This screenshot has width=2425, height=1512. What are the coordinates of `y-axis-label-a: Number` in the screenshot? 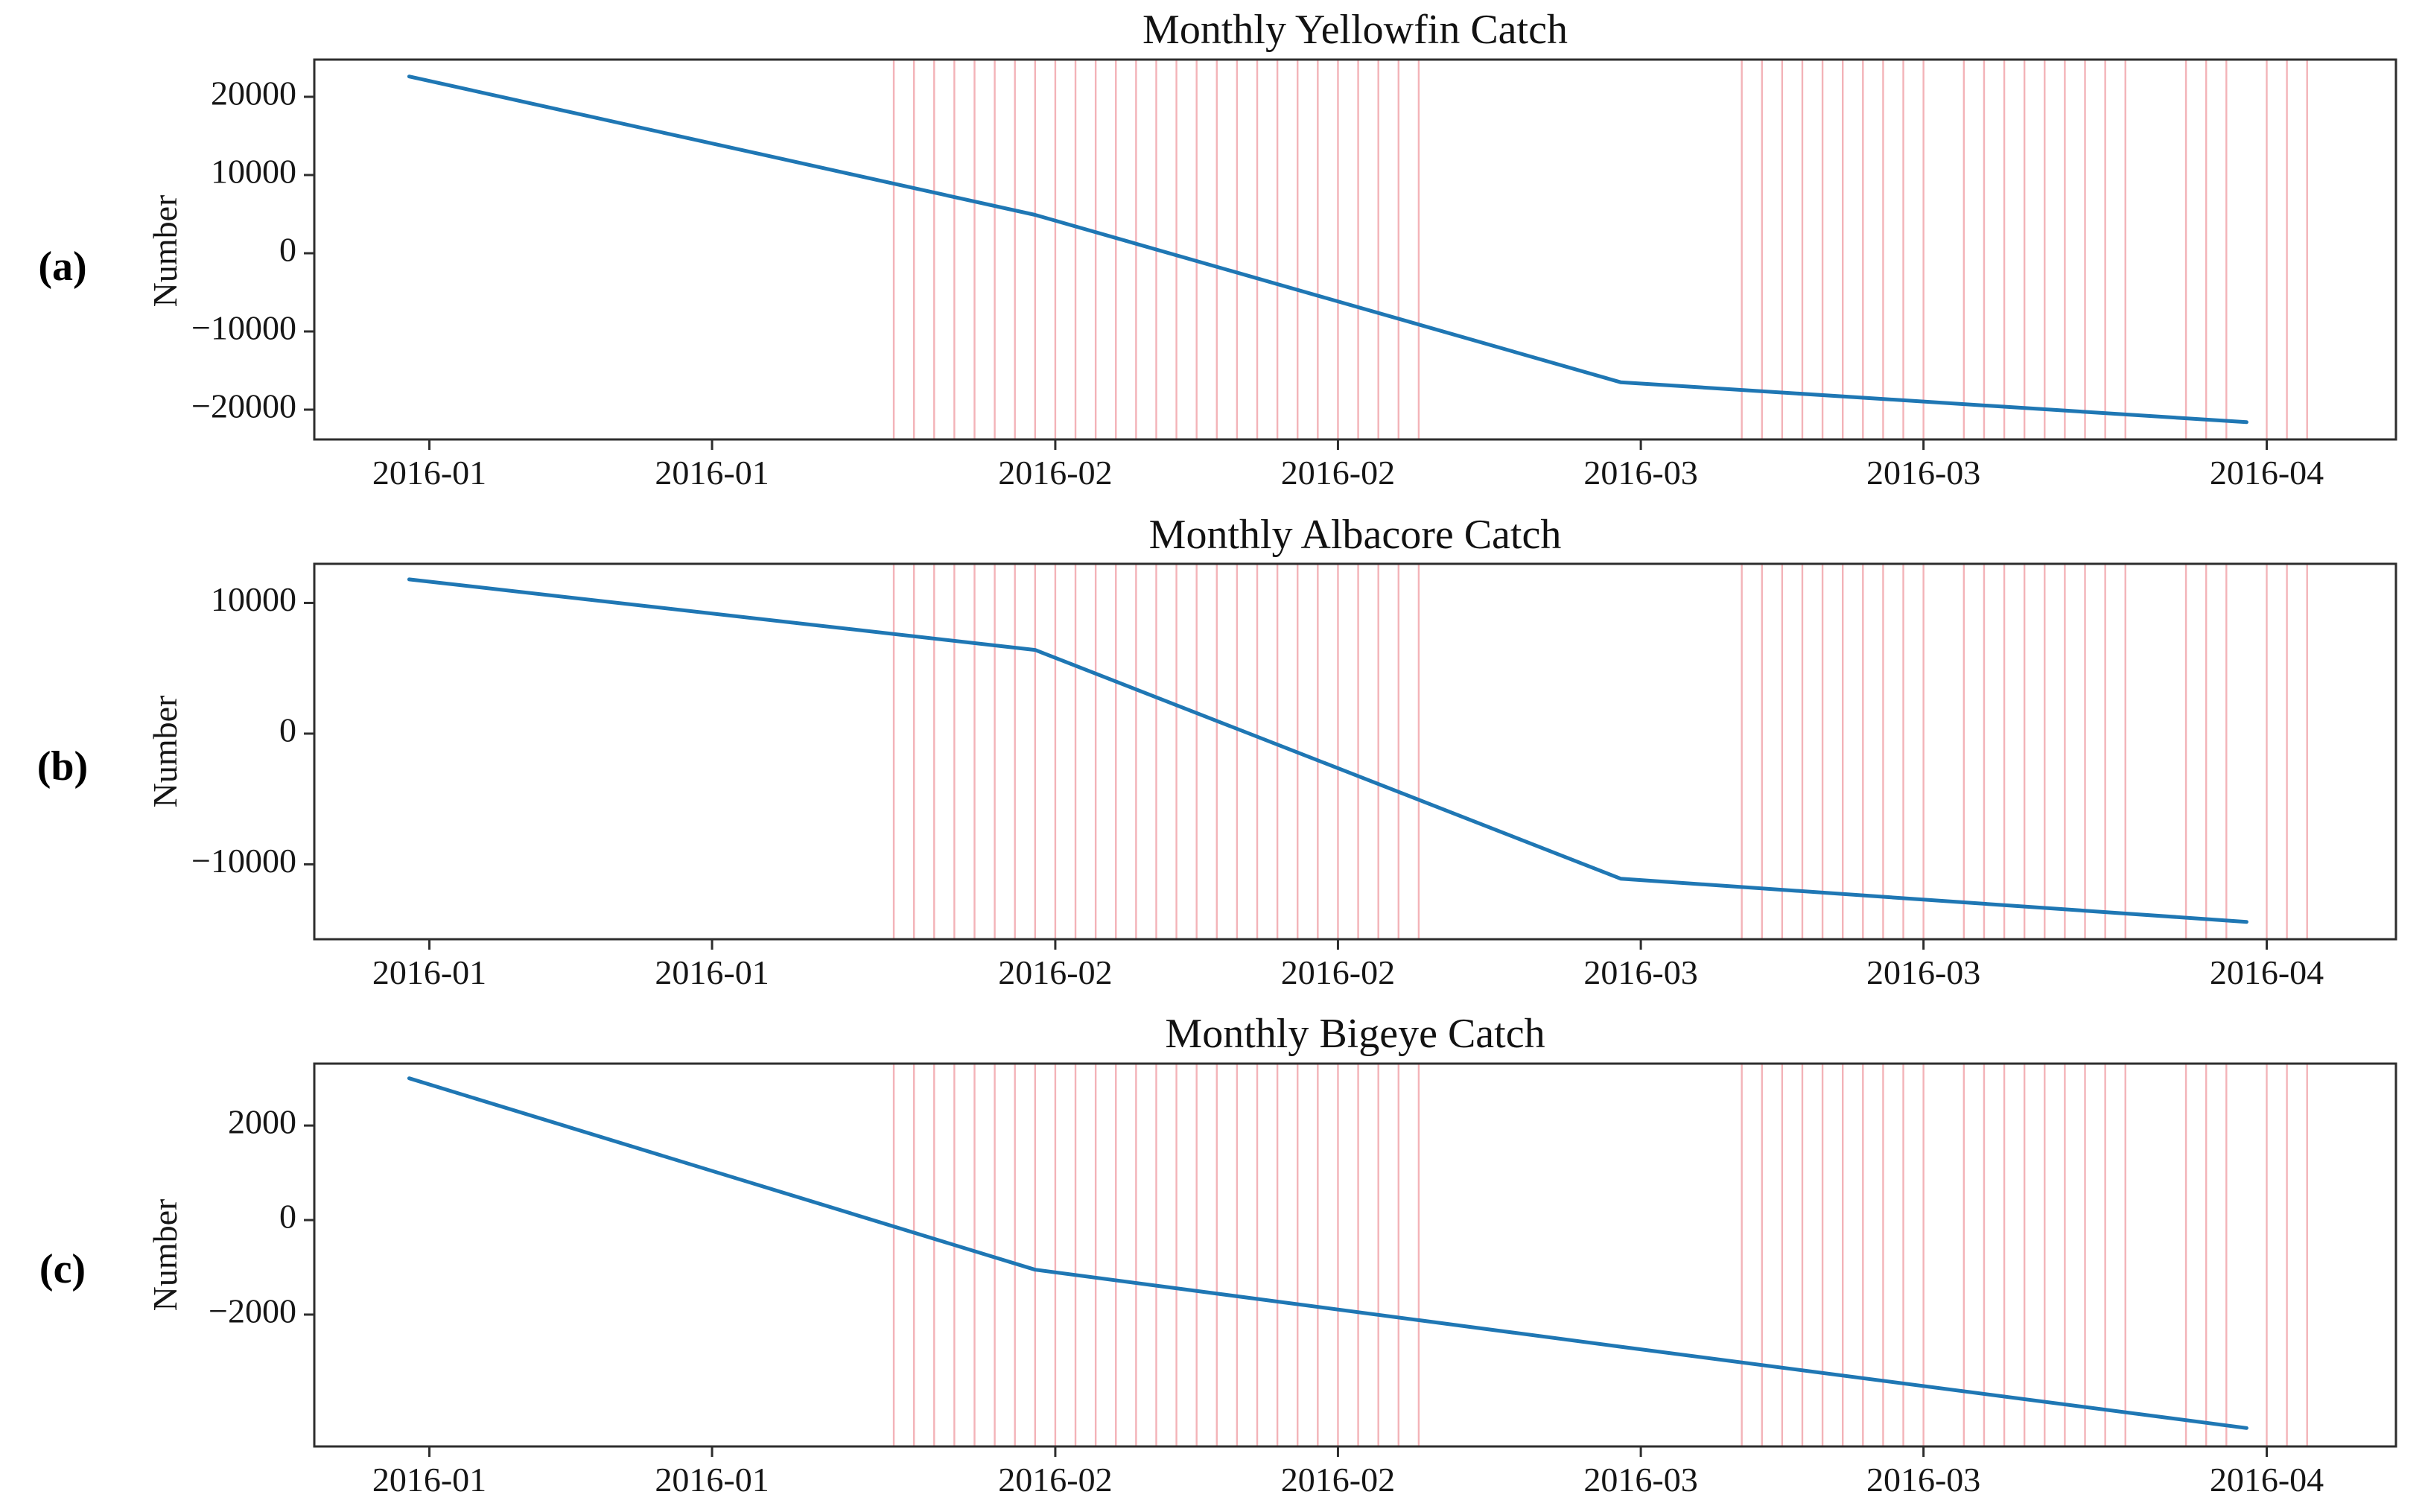 It's located at (165, 251).